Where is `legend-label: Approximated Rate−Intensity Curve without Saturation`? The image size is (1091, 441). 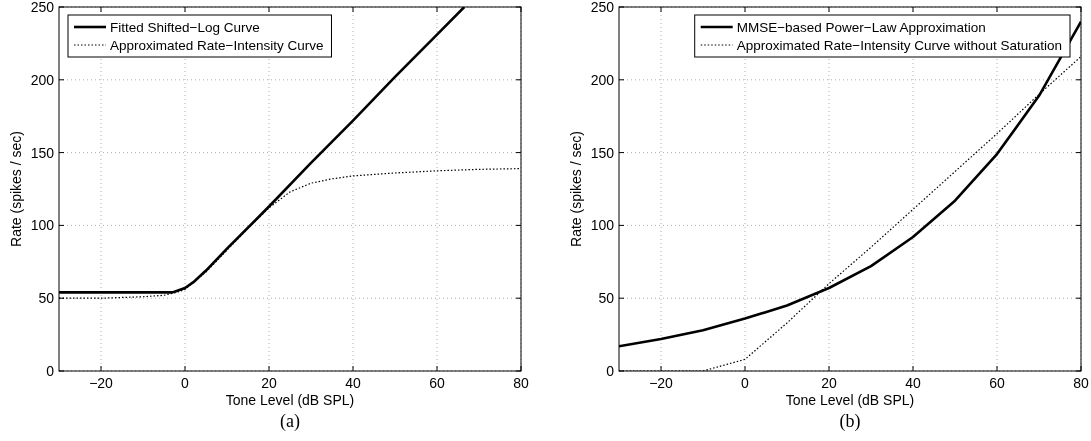
legend-label: Approximated Rate−Intensity Curve without Saturation is located at coordinates (899, 45).